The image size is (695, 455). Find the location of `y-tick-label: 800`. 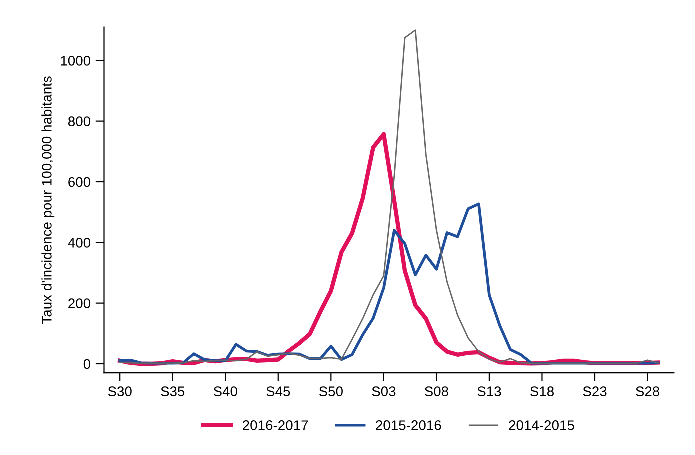

y-tick-label: 800 is located at coordinates (79, 121).